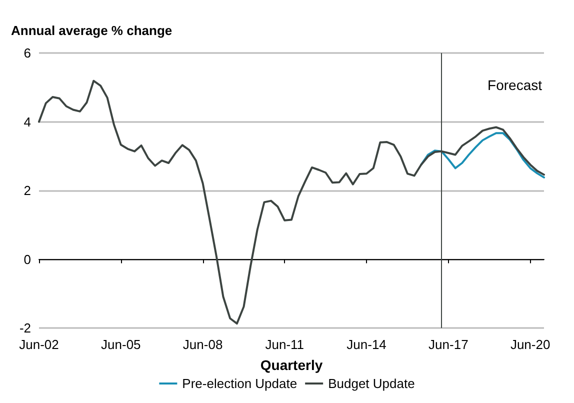 The width and height of the screenshot is (574, 403). Describe the element at coordinates (27, 122) in the screenshot. I see `y-tick-label: 4` at that location.